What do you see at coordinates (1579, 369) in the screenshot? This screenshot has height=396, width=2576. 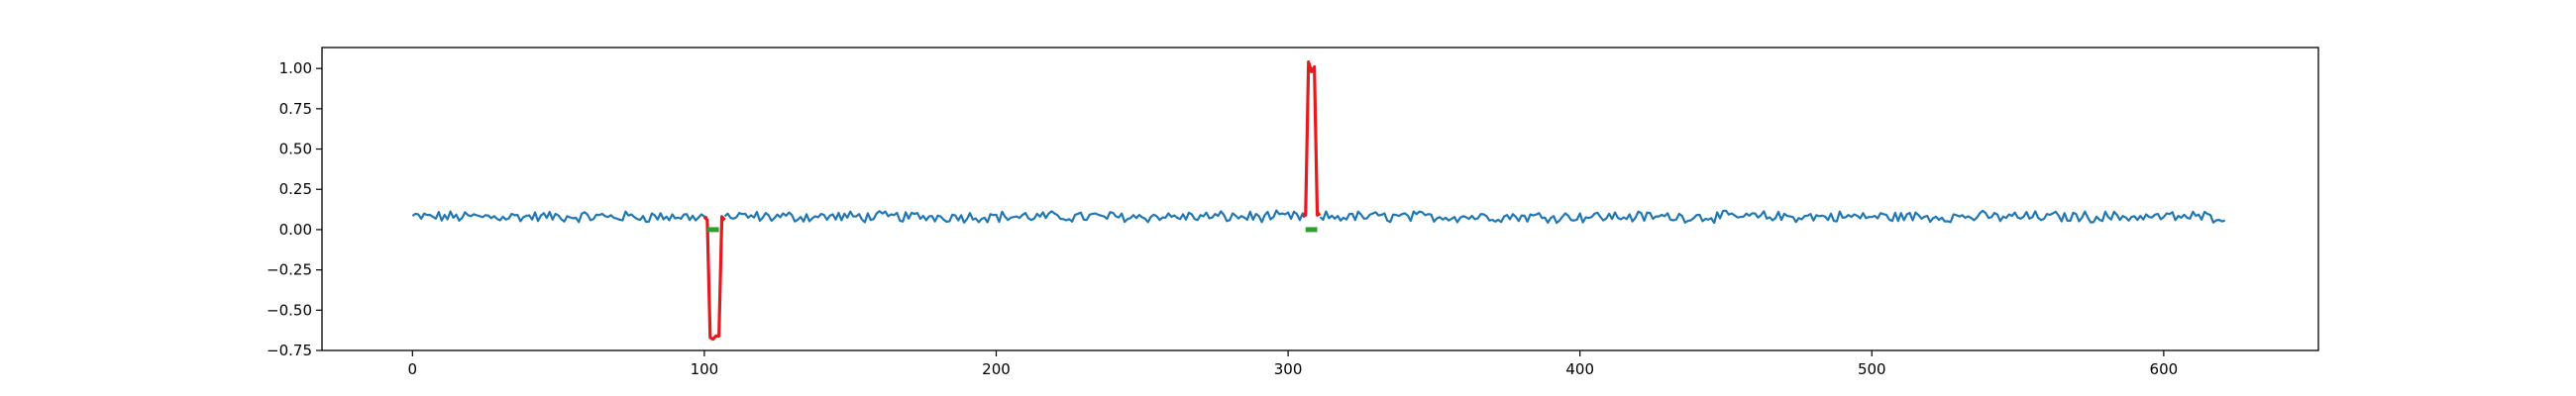 I see `x-tick-label-4: 400` at bounding box center [1579, 369].